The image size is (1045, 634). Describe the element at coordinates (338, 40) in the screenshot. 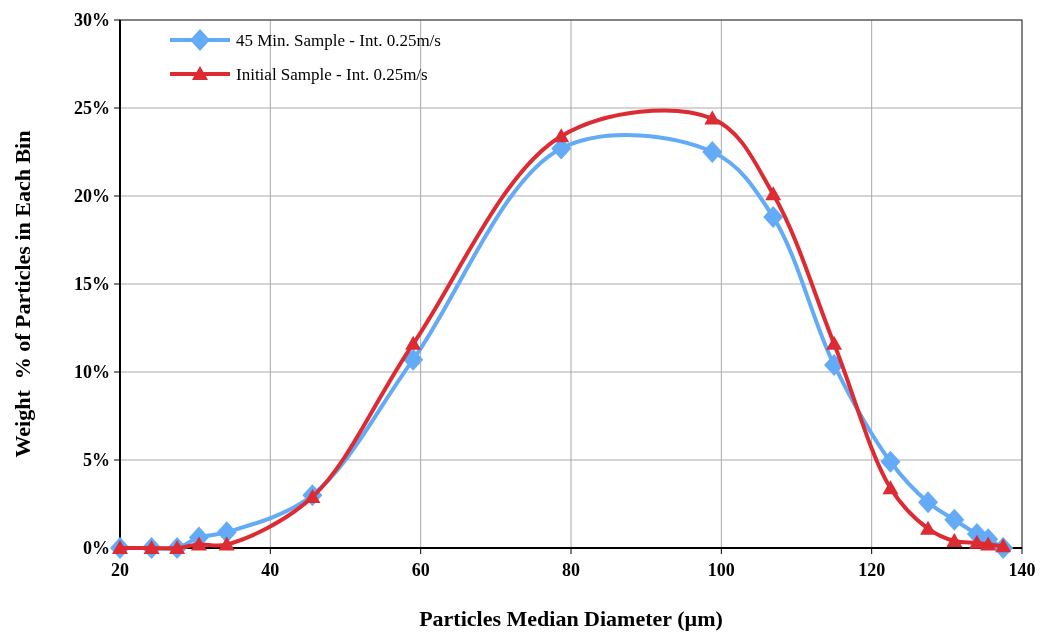

I see `legend-label: 45 Min. Sample - Int. 0.25m/s` at that location.